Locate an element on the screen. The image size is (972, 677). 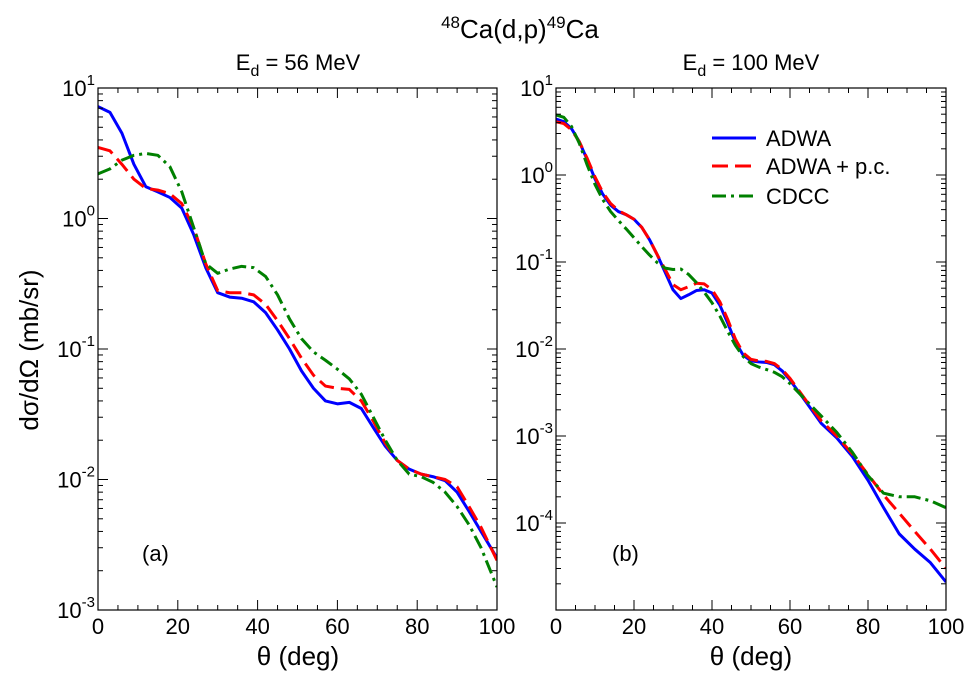
main-title: 48Ca(d,p)49Ca is located at coordinates (520, 28).